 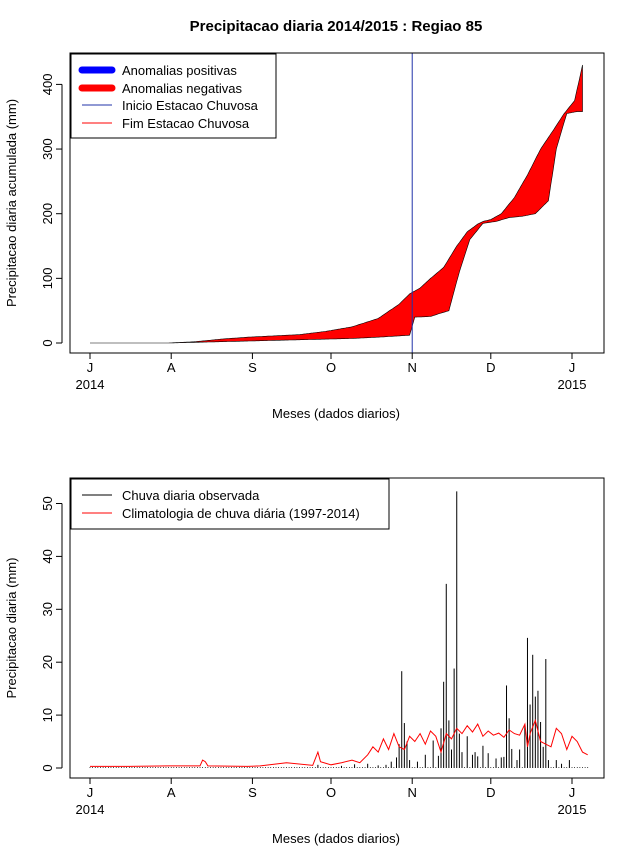 I want to click on top-month-label: A, so click(x=171, y=367).